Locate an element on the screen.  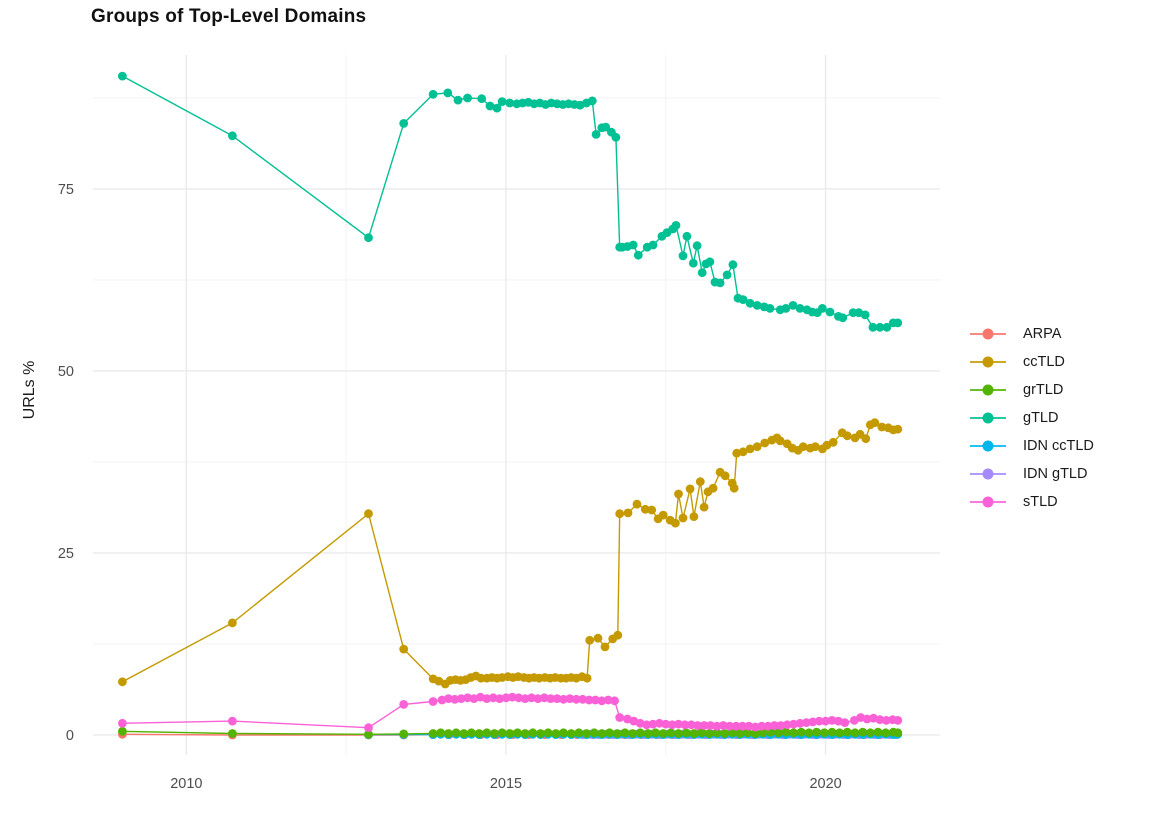
x-tick-label: 2020 is located at coordinates (825, 784).